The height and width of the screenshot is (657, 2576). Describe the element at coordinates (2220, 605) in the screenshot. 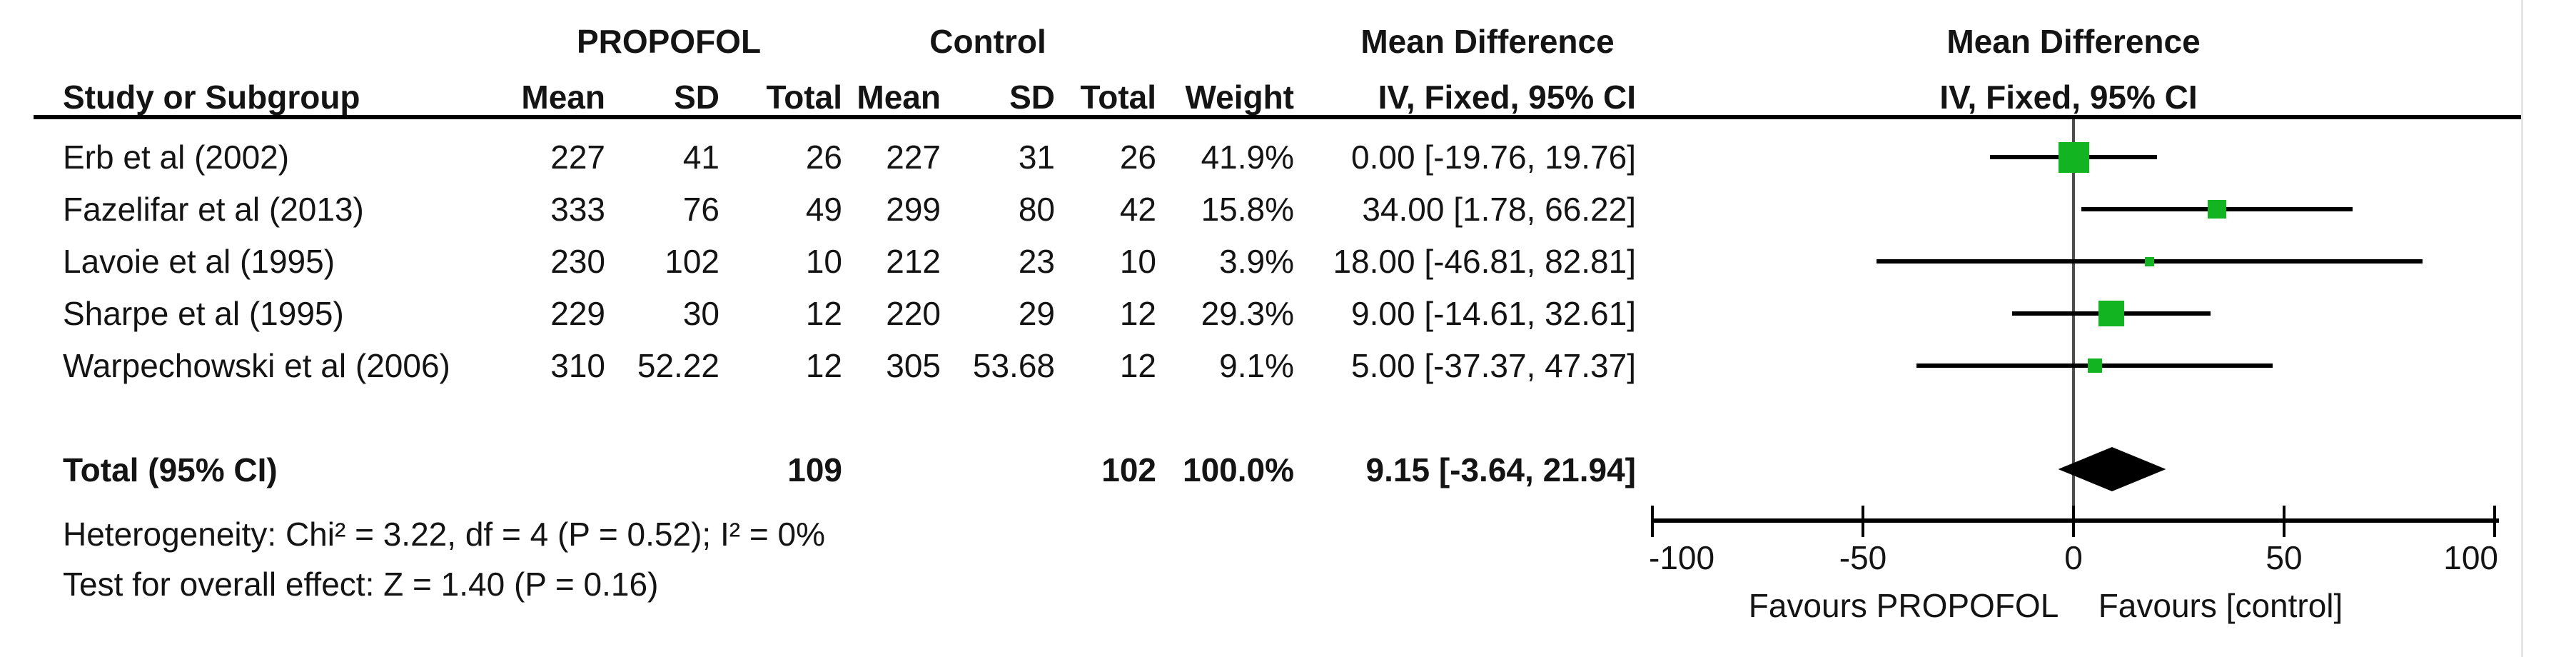

I see `favours-right-label: Favours [control]` at that location.